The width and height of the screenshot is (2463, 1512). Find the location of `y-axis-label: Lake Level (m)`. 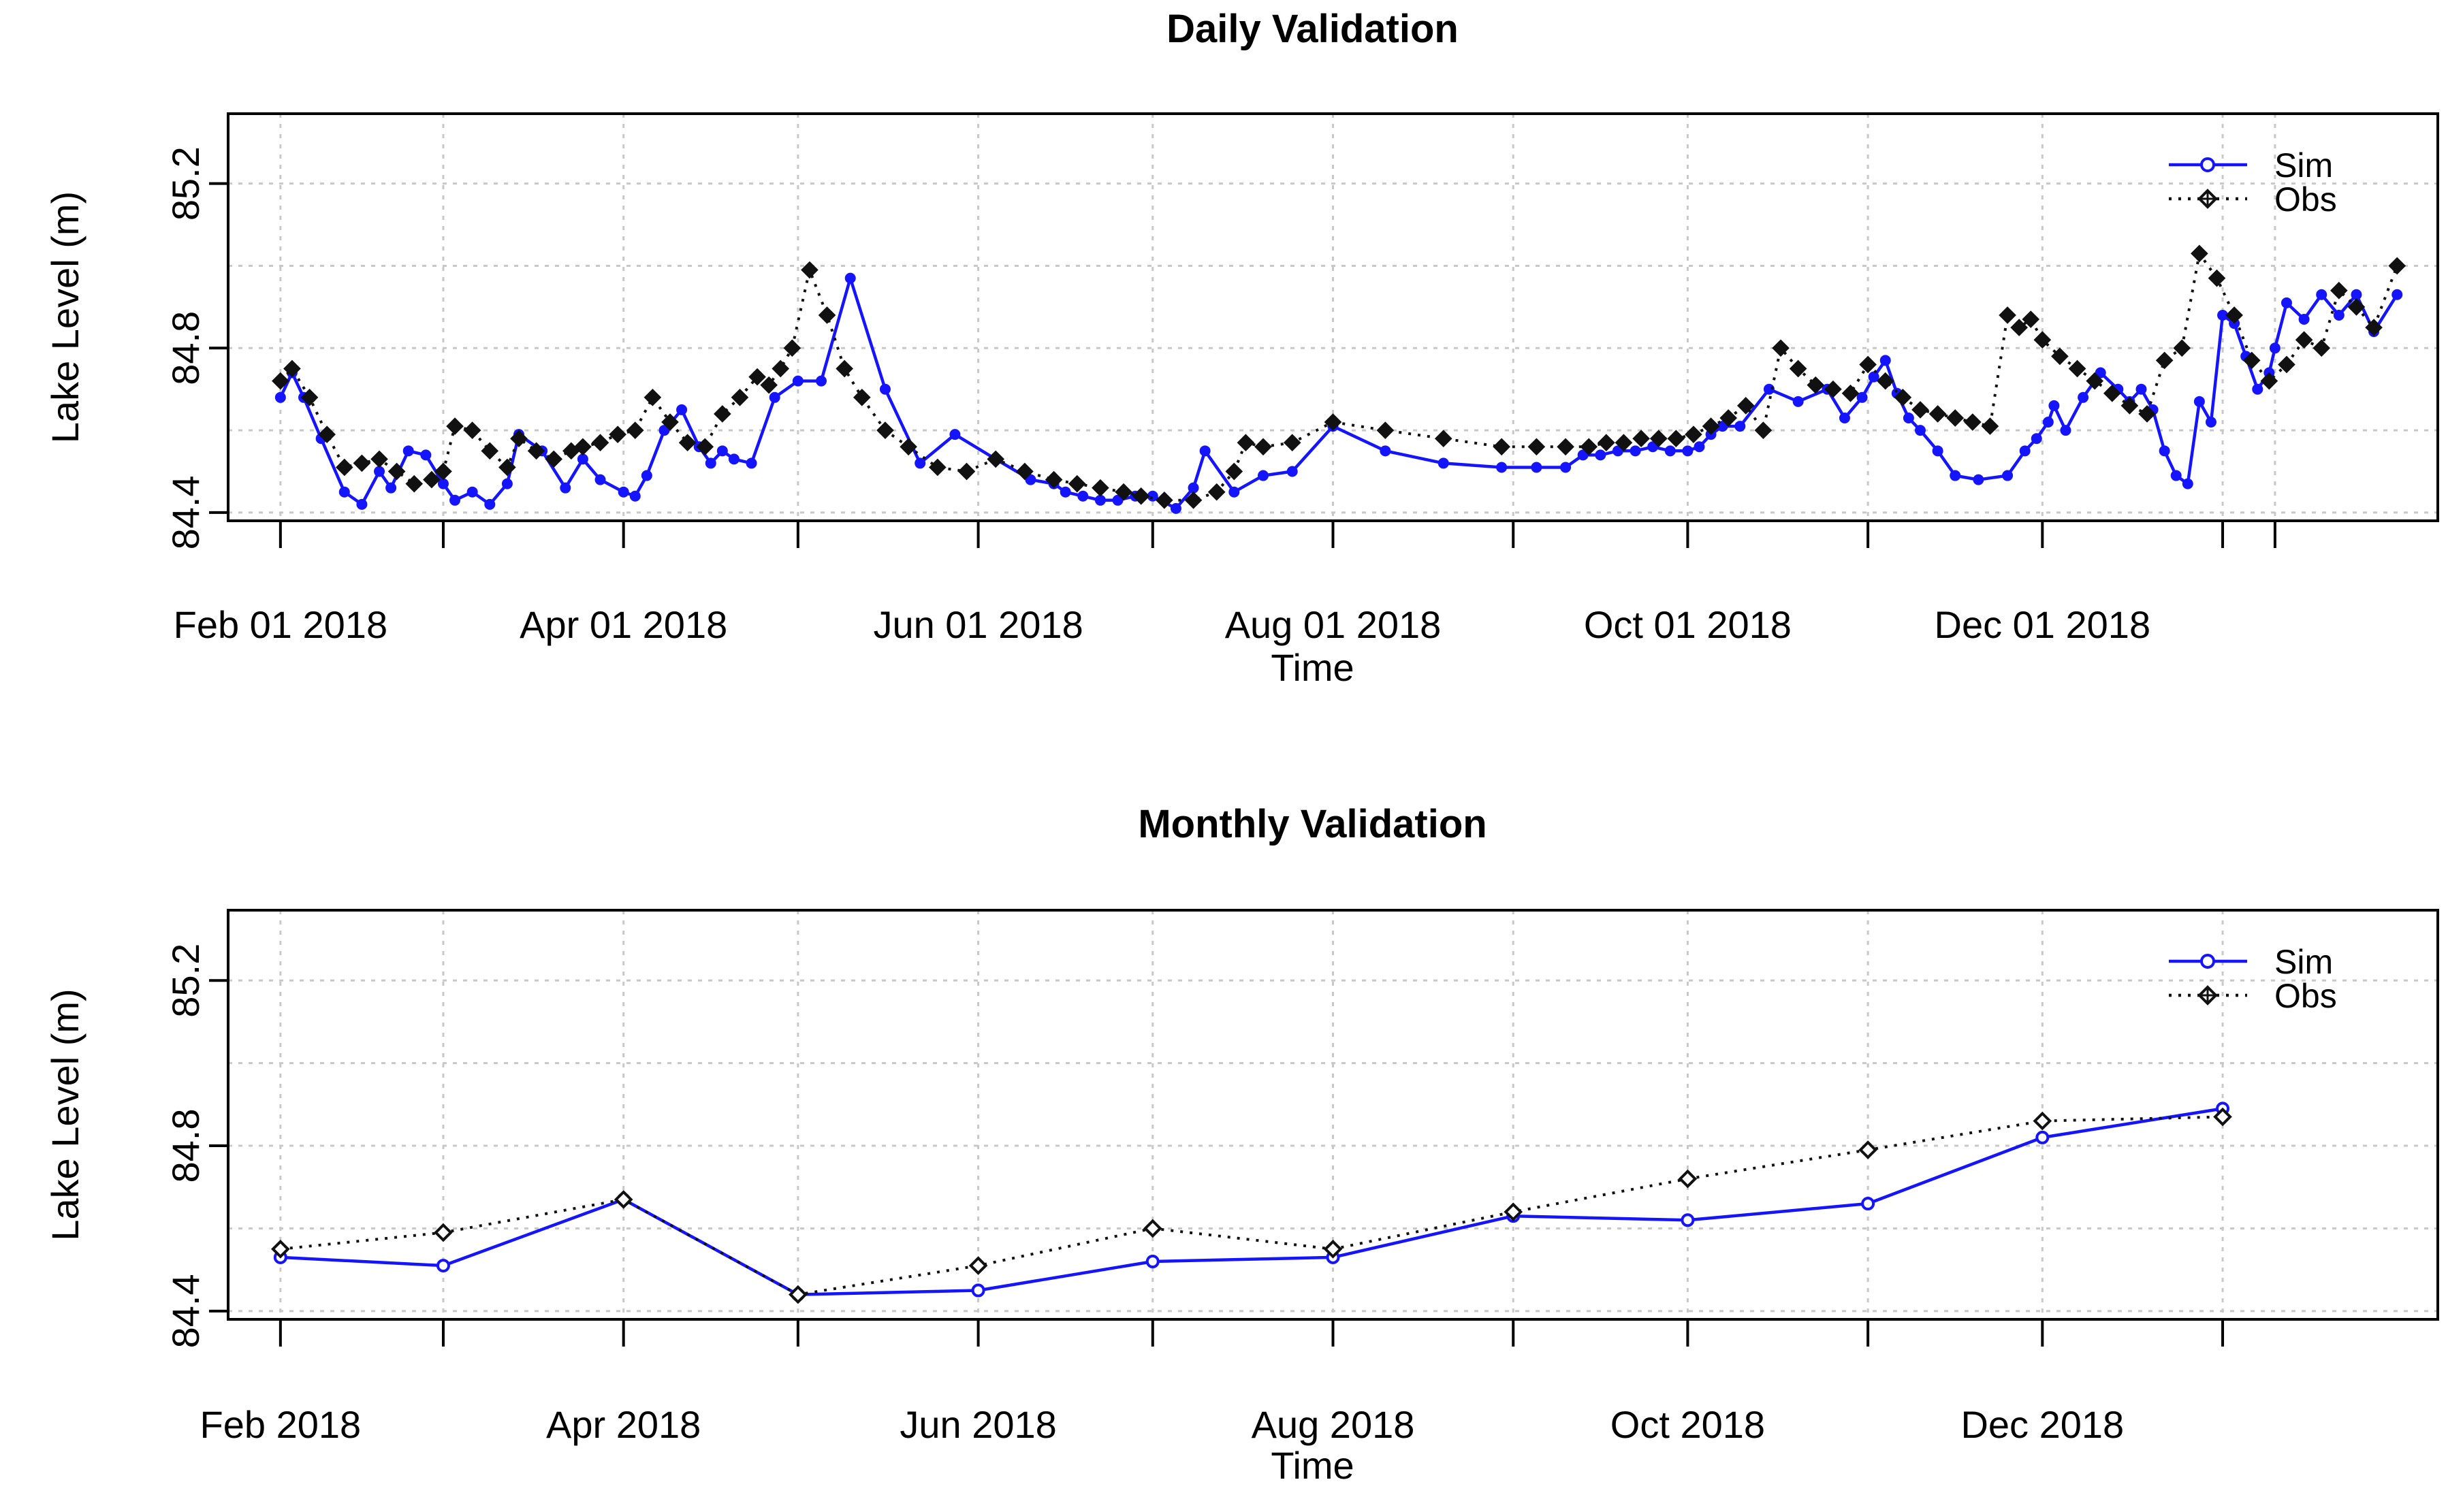

y-axis-label: Lake Level (m) is located at coordinates (65, 1114).